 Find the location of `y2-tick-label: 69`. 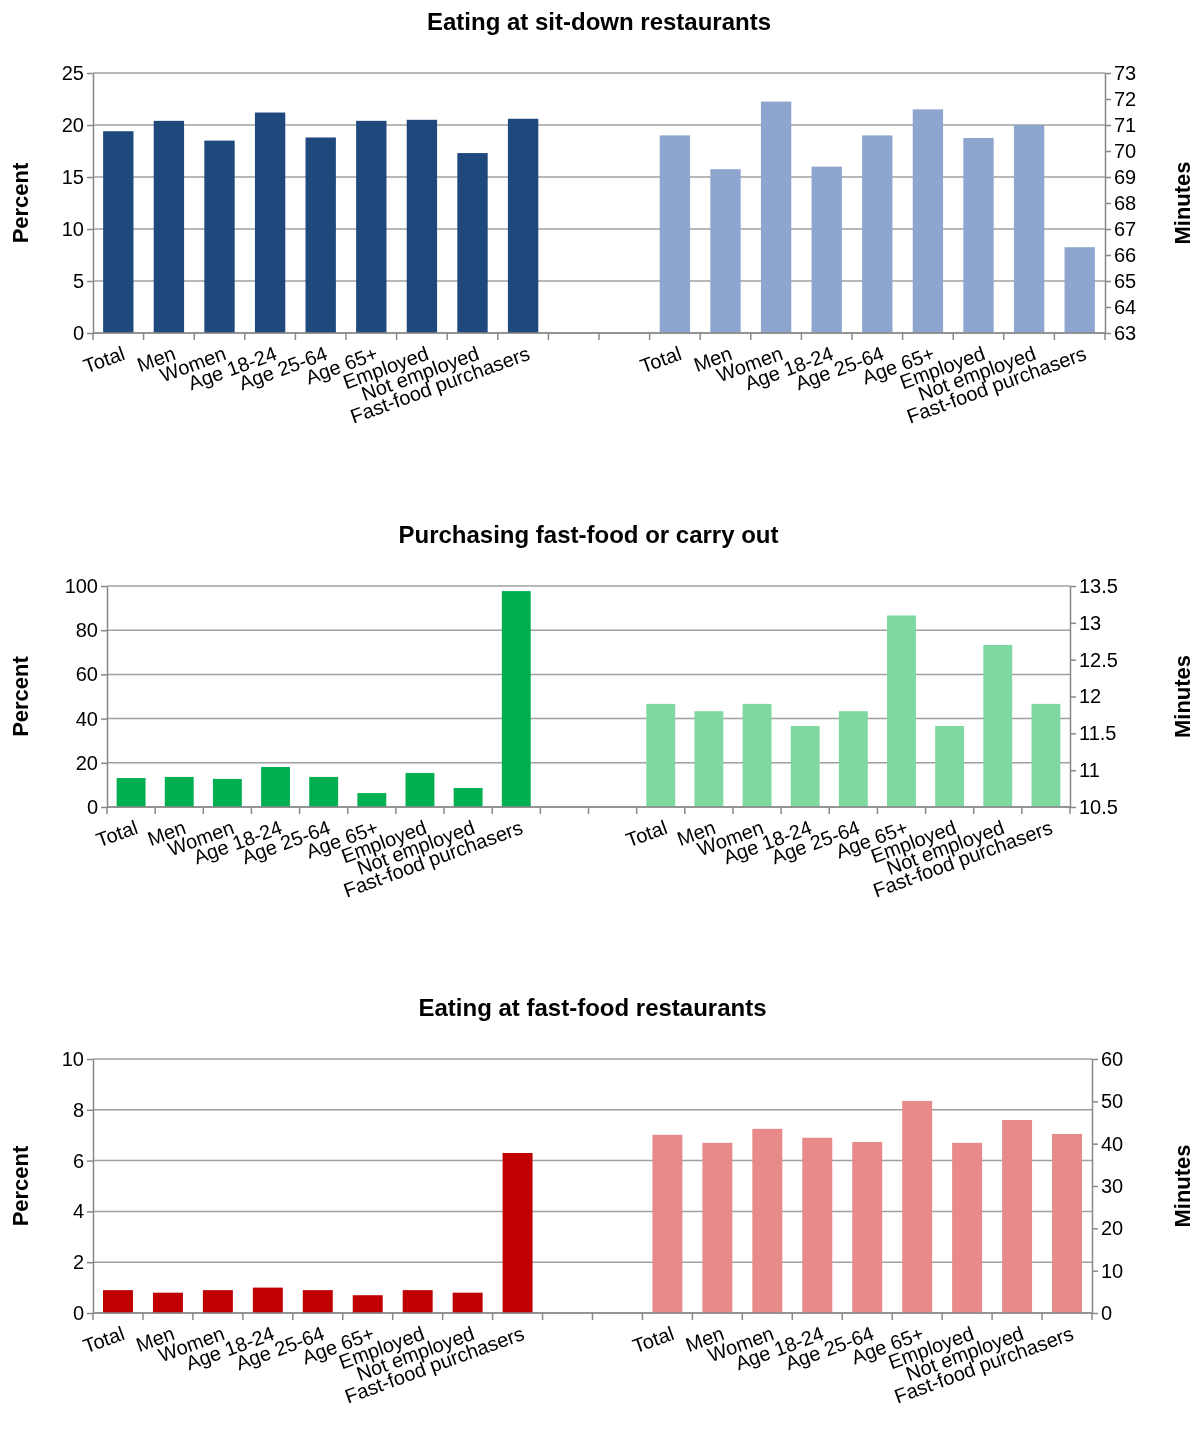

y2-tick-label: 69 is located at coordinates (1125, 176).